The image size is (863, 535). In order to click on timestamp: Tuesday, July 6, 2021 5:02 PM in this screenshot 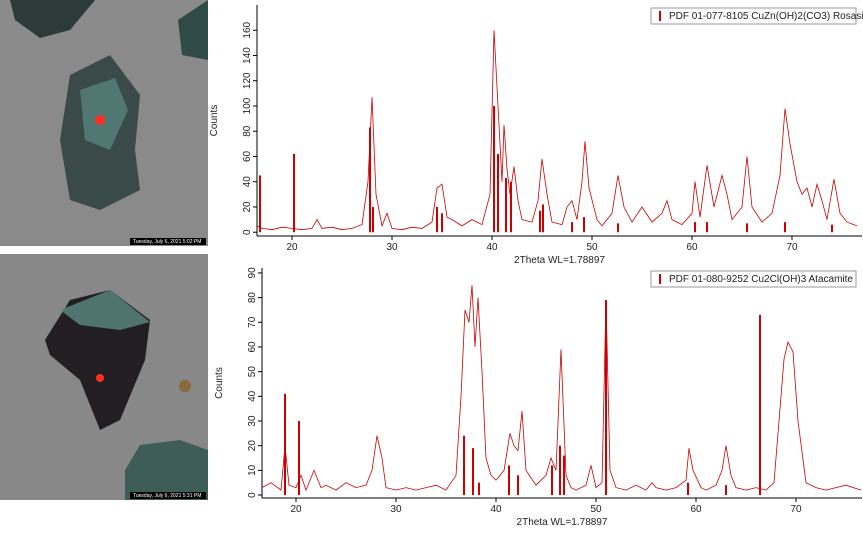, I will do `click(167, 242)`.